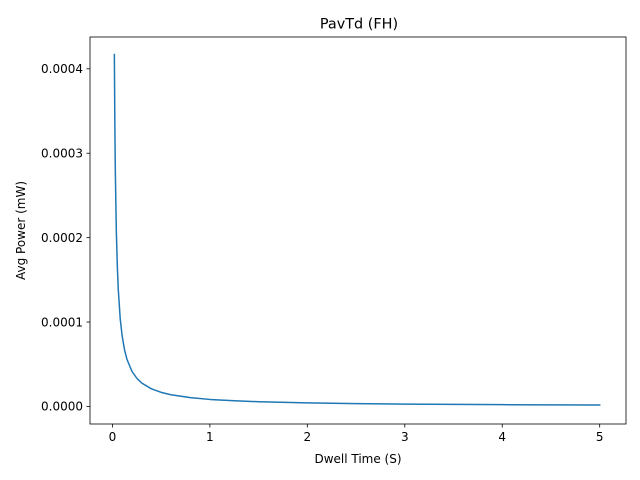 This screenshot has width=640, height=480. Describe the element at coordinates (359, 25) in the screenshot. I see `chart-title: PavTd (FH)` at that location.